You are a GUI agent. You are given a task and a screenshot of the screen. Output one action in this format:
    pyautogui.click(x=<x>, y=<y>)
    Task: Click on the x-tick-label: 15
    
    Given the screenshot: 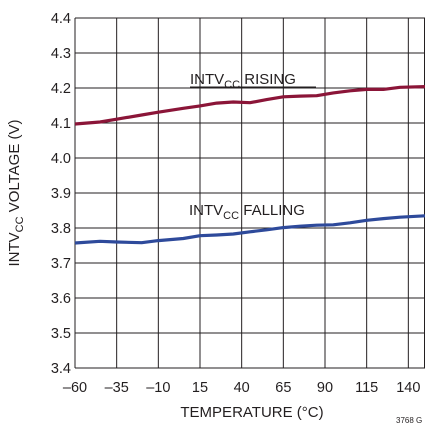 What is the action you would take?
    pyautogui.click(x=200, y=388)
    